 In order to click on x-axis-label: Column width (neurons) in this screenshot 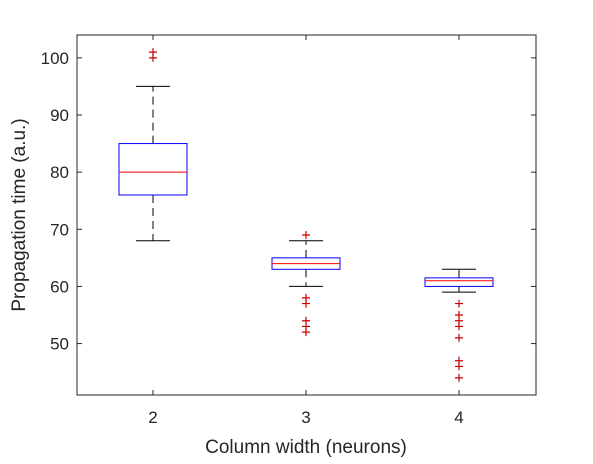, I will do `click(306, 447)`.